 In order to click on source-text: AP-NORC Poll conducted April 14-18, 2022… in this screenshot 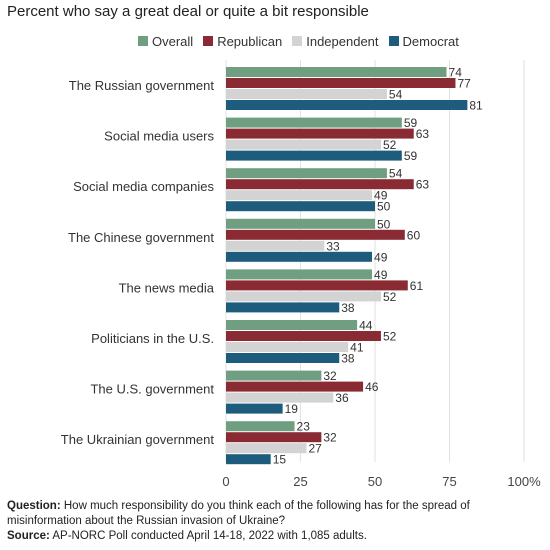, I will do `click(208, 536)`.